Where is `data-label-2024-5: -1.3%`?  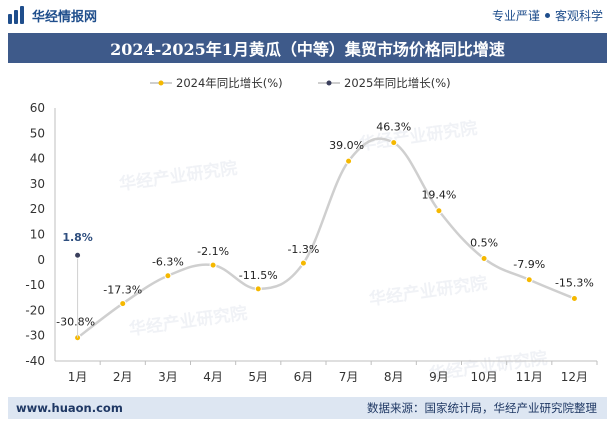 data-label-2024-5: -1.3% is located at coordinates (303, 249).